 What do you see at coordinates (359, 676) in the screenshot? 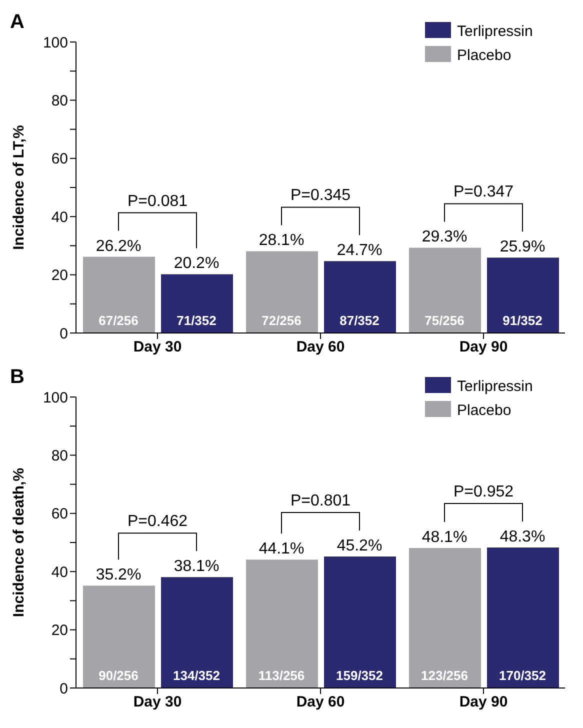
I see `annotation: 159/352` at bounding box center [359, 676].